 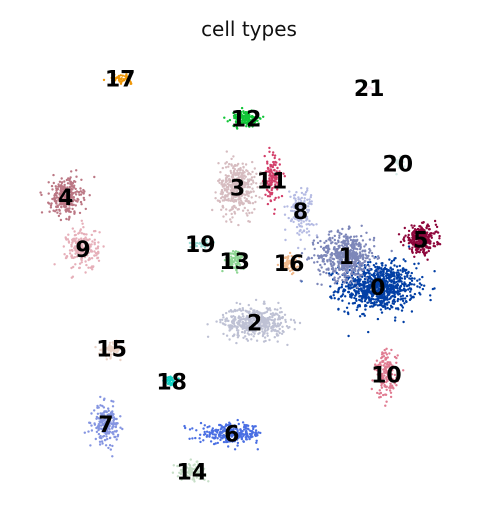 I want to click on cluster-label-4: 4, so click(x=65, y=198).